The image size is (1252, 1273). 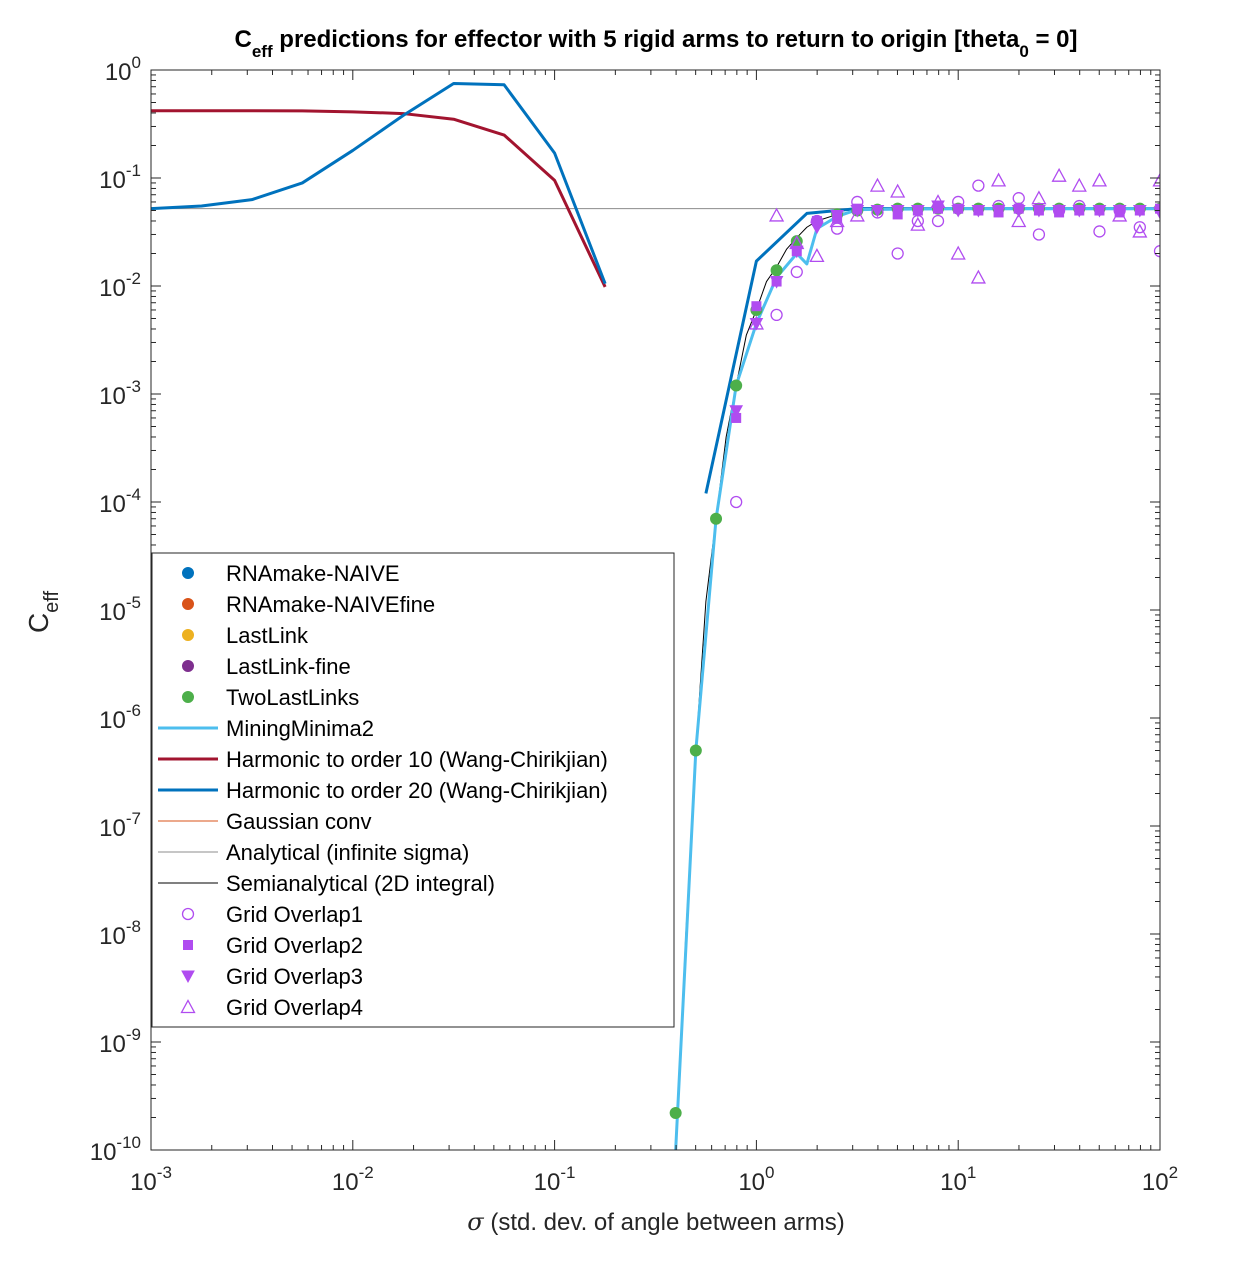 What do you see at coordinates (120, 825) in the screenshot?
I see `y-tick-label: 10⁻⁷` at bounding box center [120, 825].